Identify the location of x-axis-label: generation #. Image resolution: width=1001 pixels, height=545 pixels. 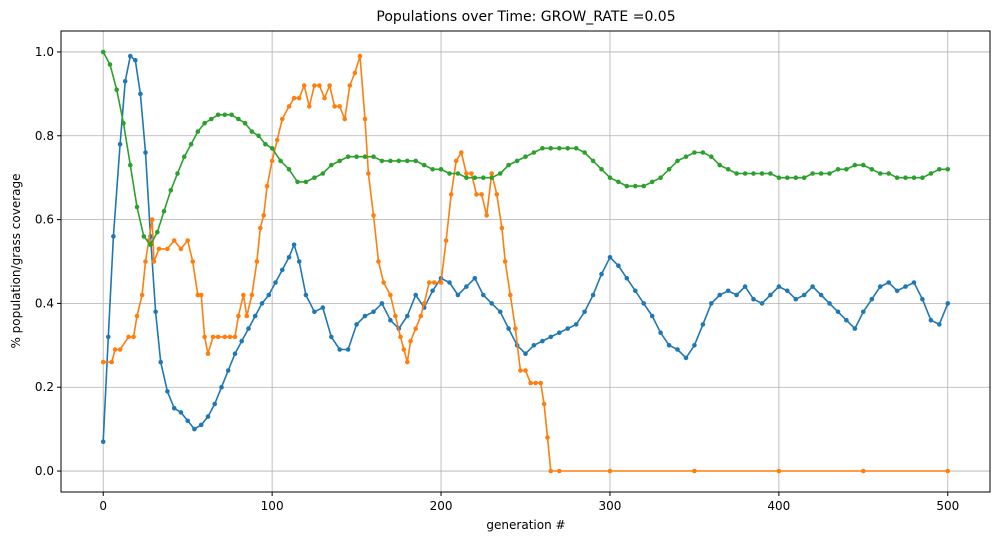
(525, 525).